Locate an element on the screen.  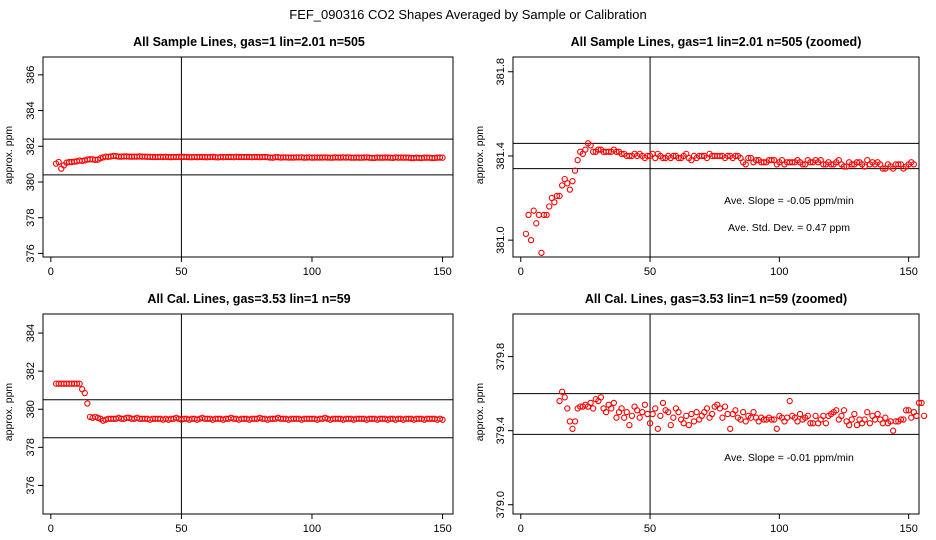
y-tick-label: 386 is located at coordinates (31, 75).